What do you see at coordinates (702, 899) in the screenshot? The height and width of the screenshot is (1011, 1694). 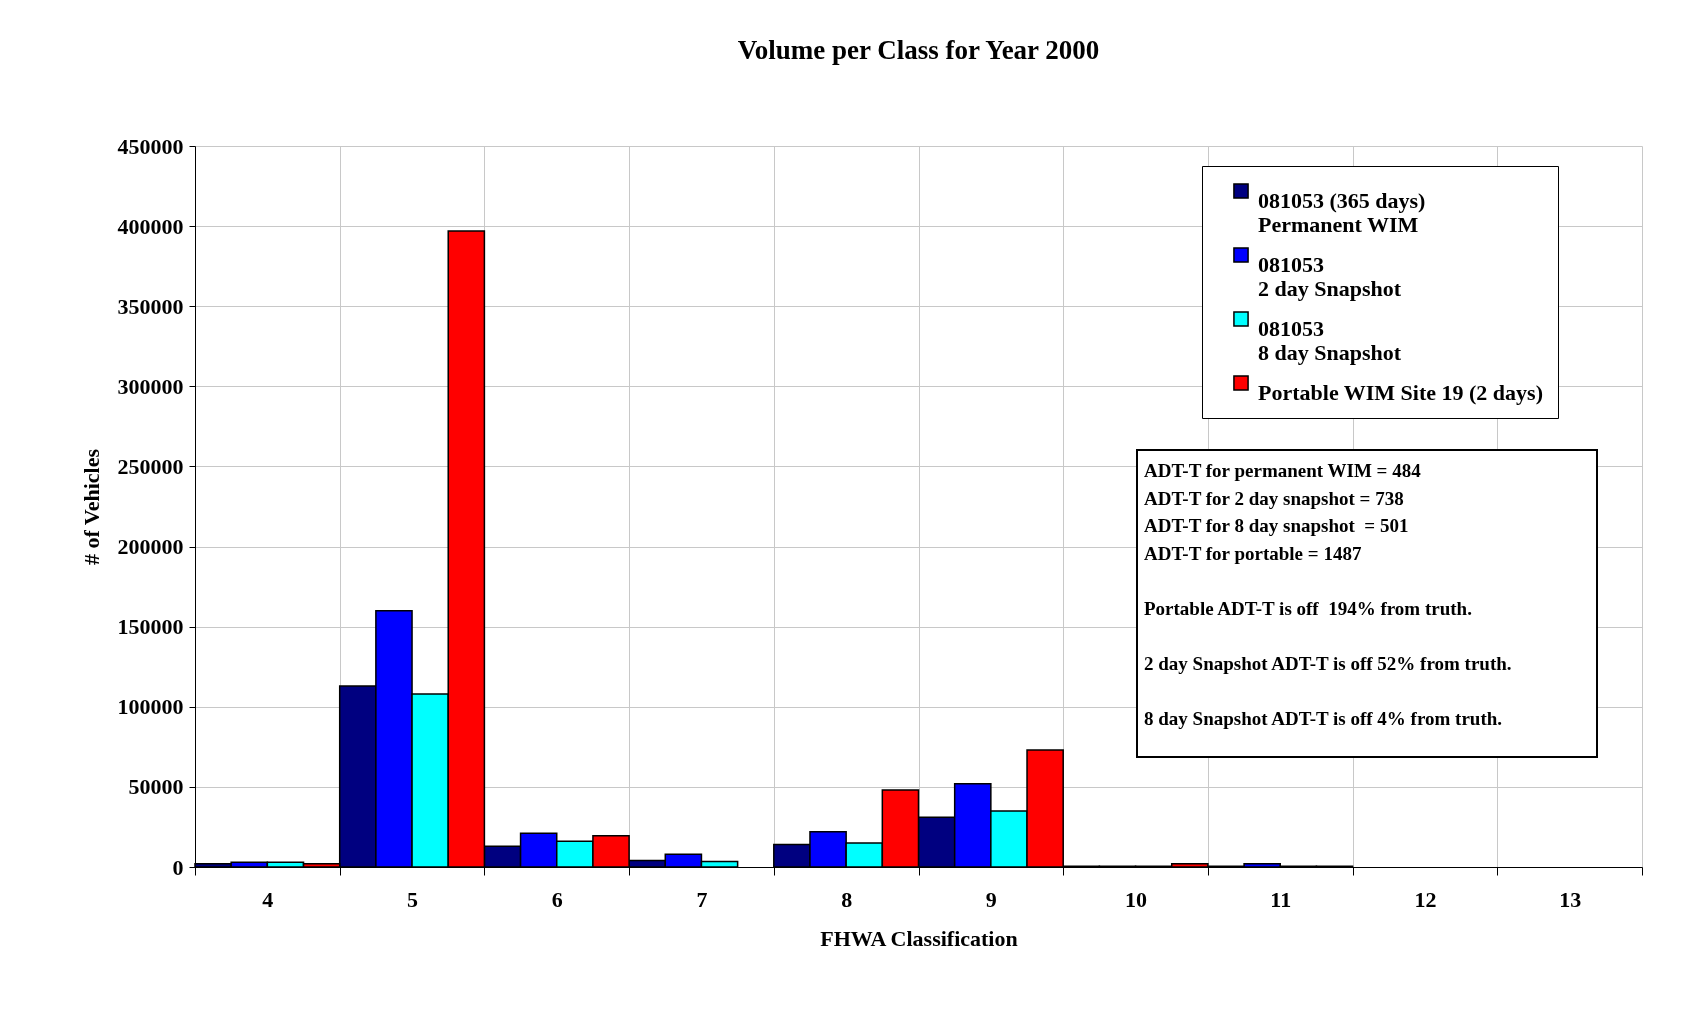 I see `x-tick-label: 7` at bounding box center [702, 899].